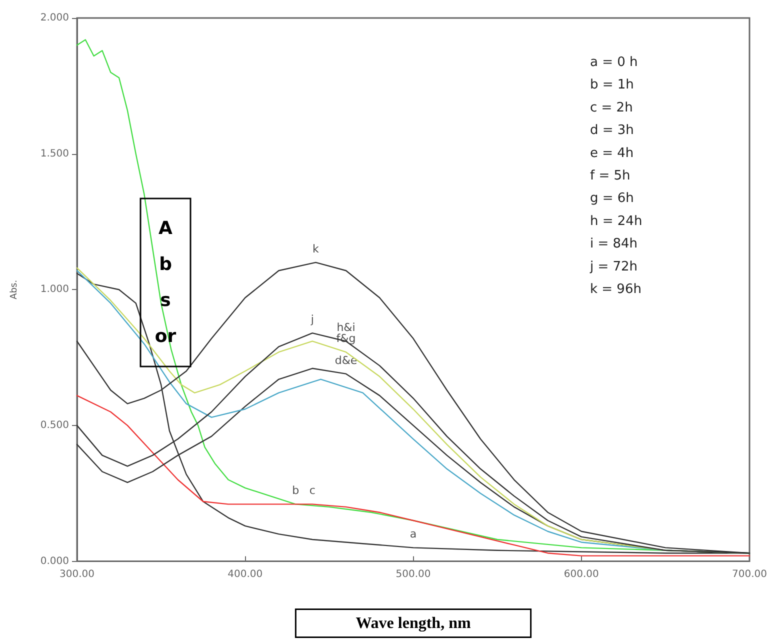  What do you see at coordinates (612, 153) in the screenshot?
I see `annotation: e = 4h` at bounding box center [612, 153].